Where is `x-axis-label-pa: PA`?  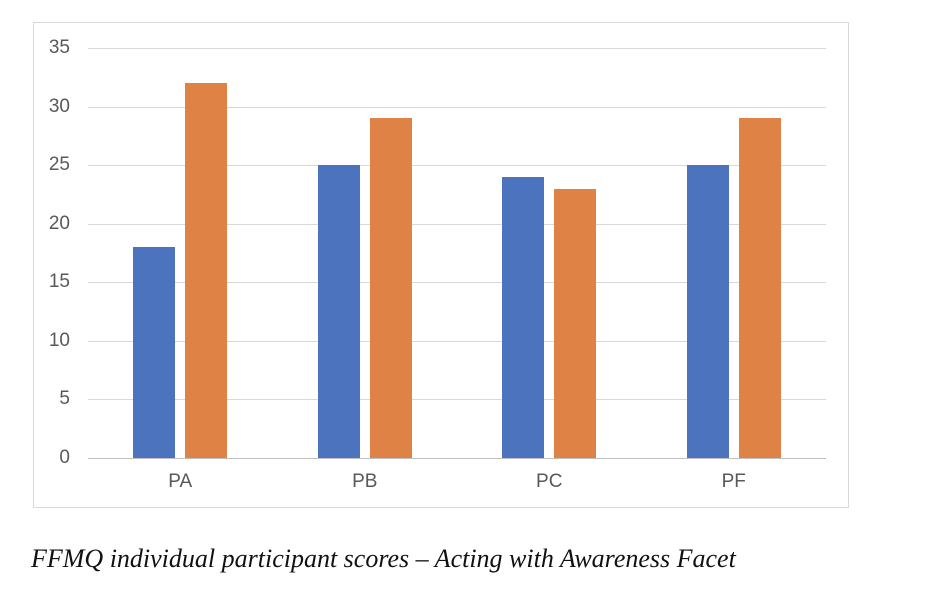 x-axis-label-pa: PA is located at coordinates (180, 481).